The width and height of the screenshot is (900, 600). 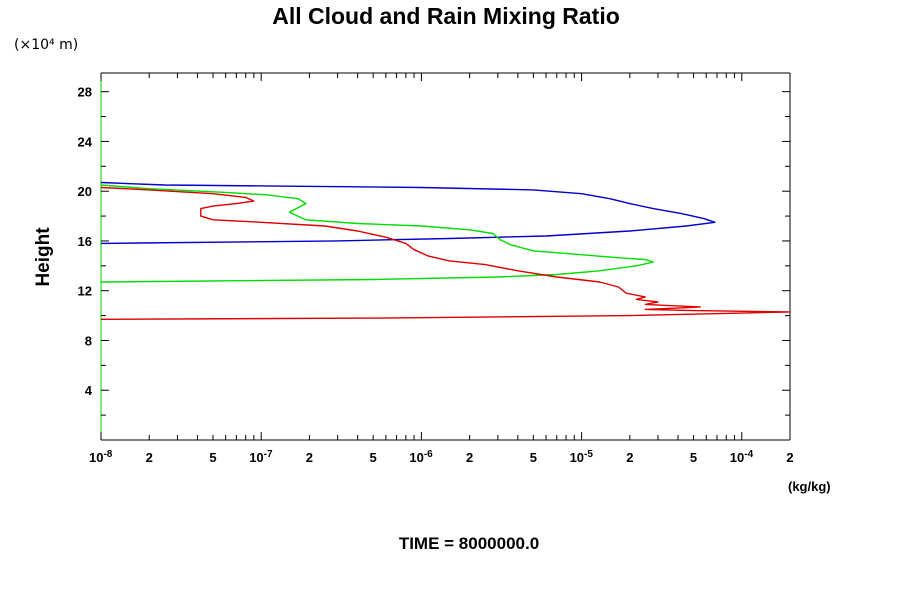 What do you see at coordinates (261, 457) in the screenshot?
I see `x-tick-label: 10⁻⁷` at bounding box center [261, 457].